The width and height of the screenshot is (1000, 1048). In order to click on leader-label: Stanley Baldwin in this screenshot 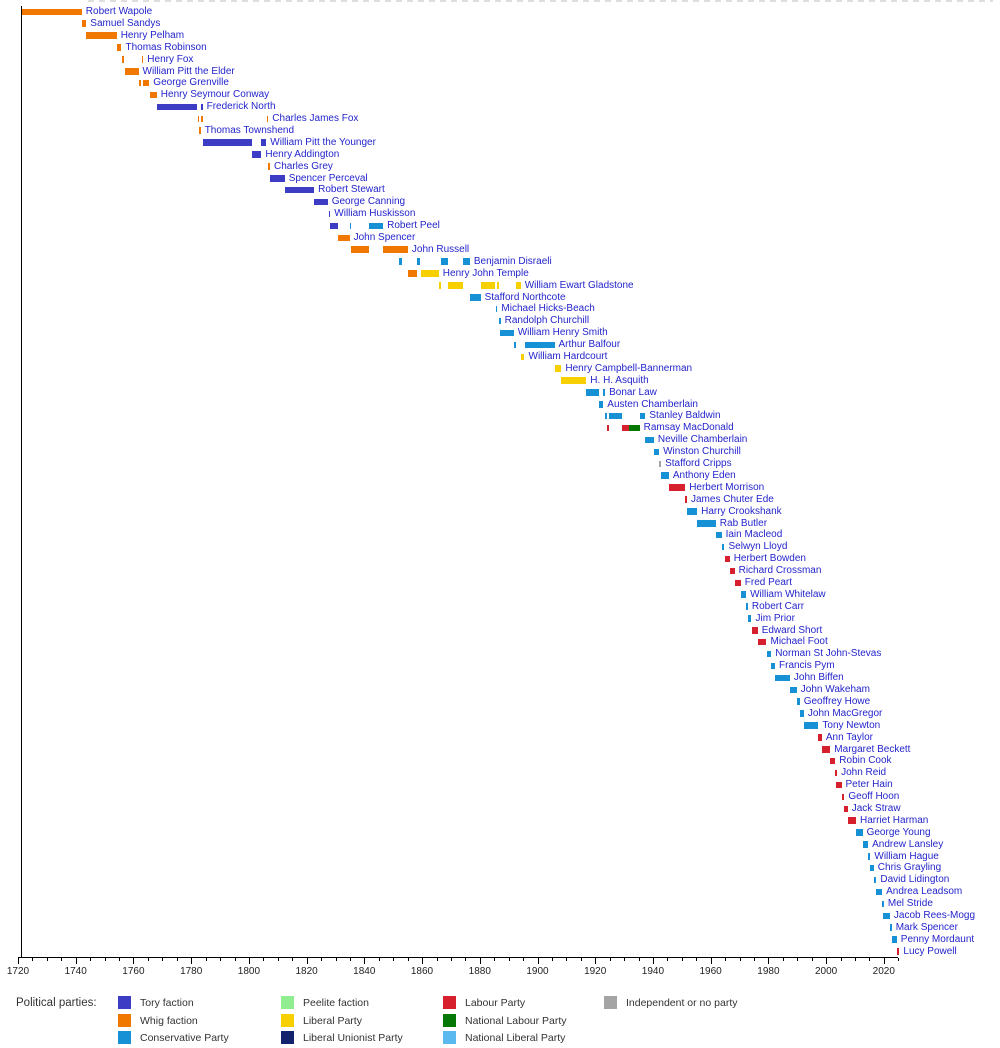, I will do `click(685, 416)`.